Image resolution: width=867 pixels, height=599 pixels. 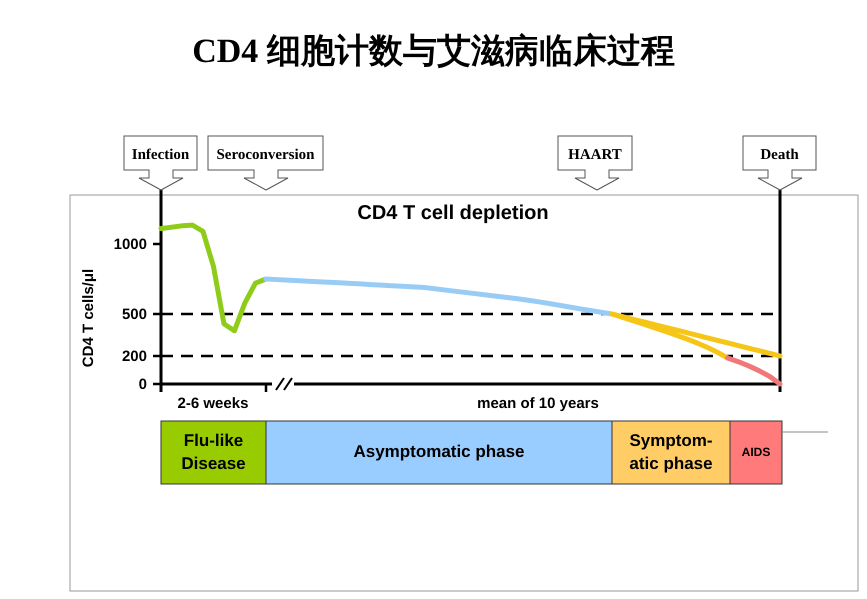 What do you see at coordinates (671, 452) in the screenshot?
I see `text: Symptom-atic phase` at bounding box center [671, 452].